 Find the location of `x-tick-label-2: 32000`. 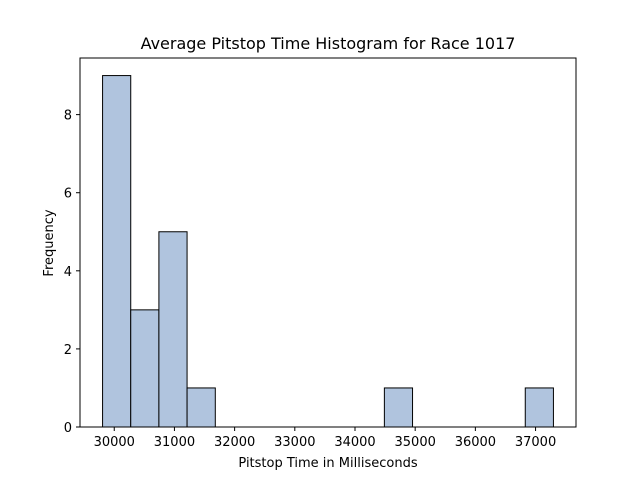

x-tick-label-2: 32000 is located at coordinates (234, 442).